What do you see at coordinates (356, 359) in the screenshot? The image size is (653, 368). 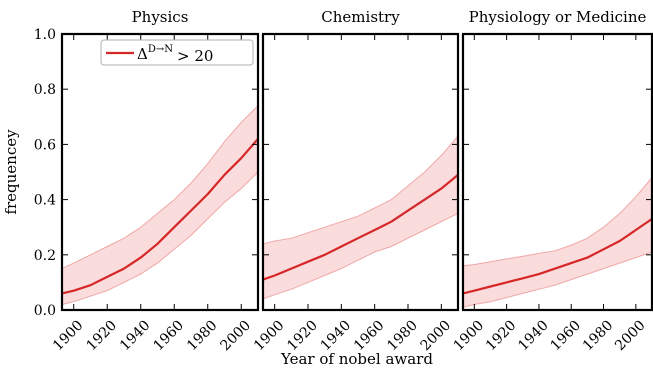 I see `x-axis-label: Year of nobel award` at bounding box center [356, 359].